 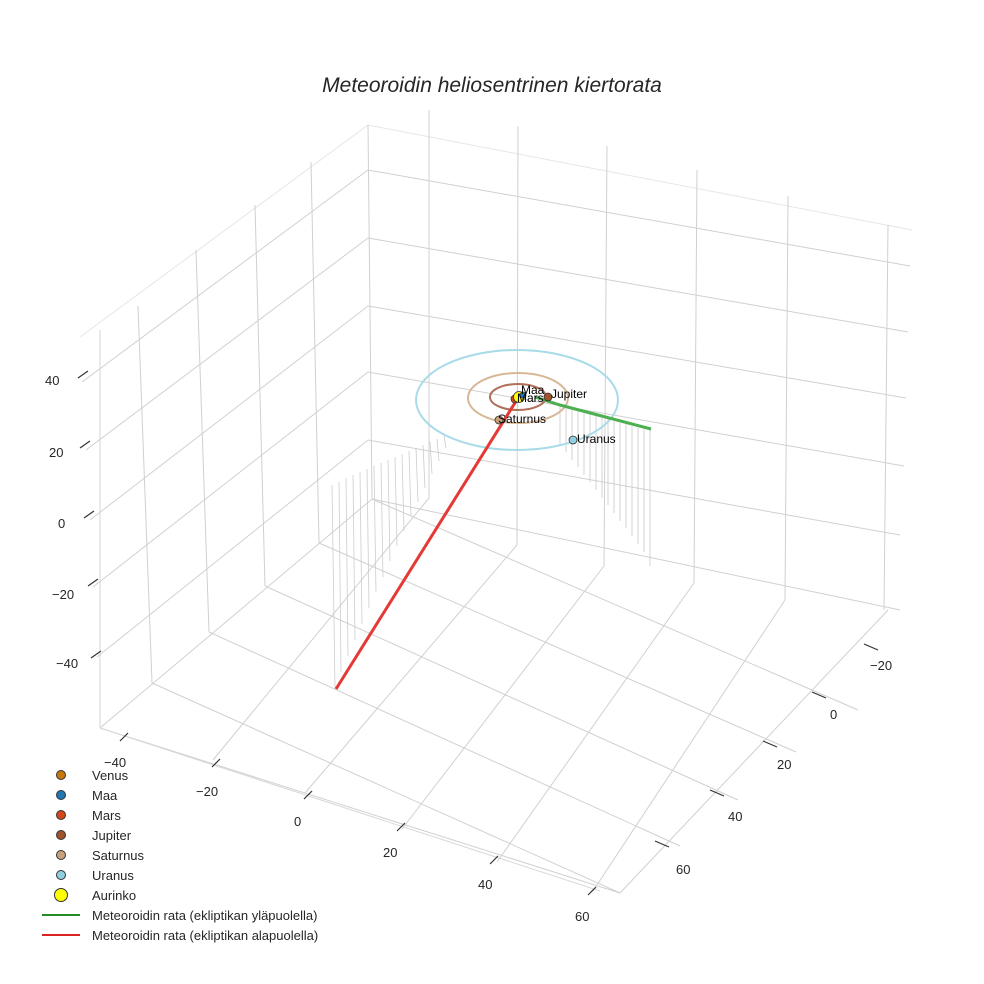 I want to click on x-tick: 20, so click(x=390, y=852).